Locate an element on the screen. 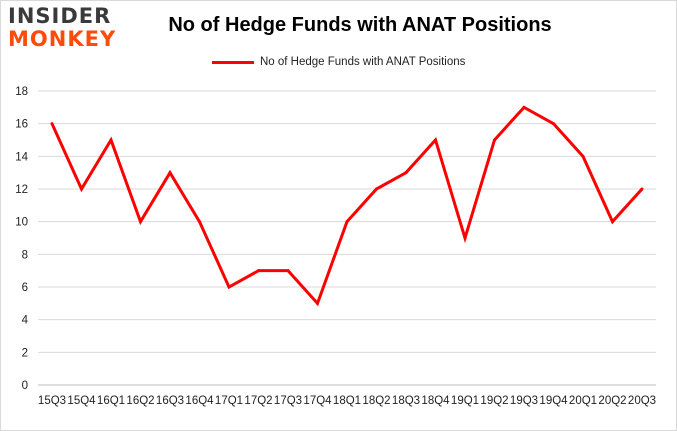  y-tick-label: 6 is located at coordinates (25, 288).